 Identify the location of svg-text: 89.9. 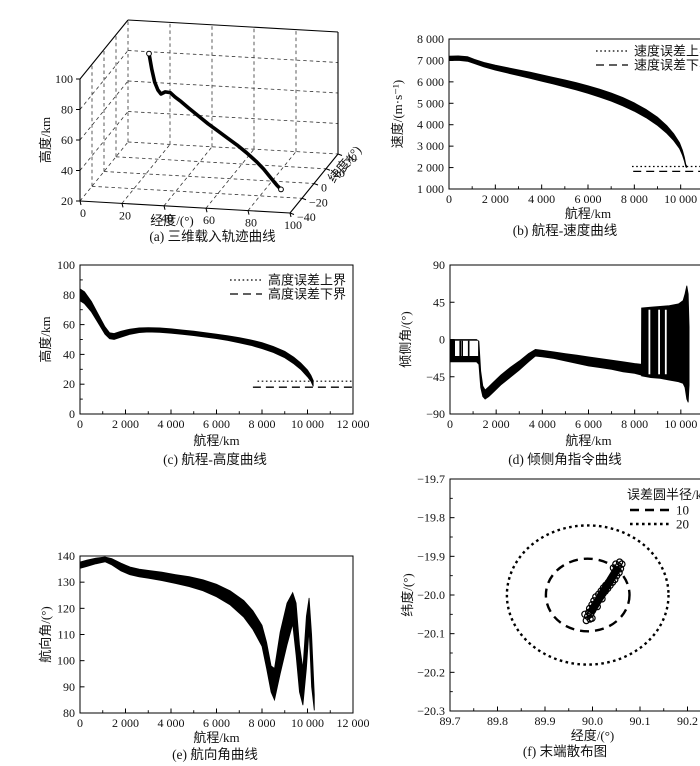
(545, 721).